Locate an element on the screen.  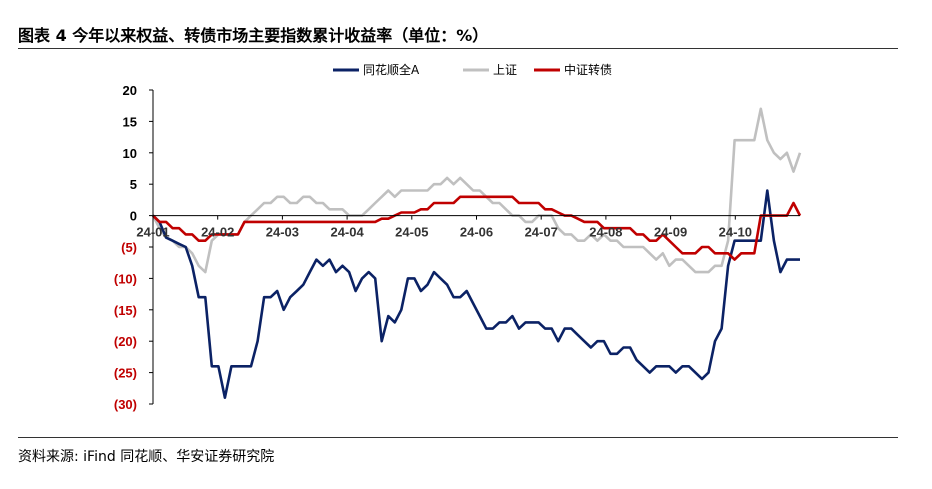
y-tick-label: (20) is located at coordinates (125, 341).